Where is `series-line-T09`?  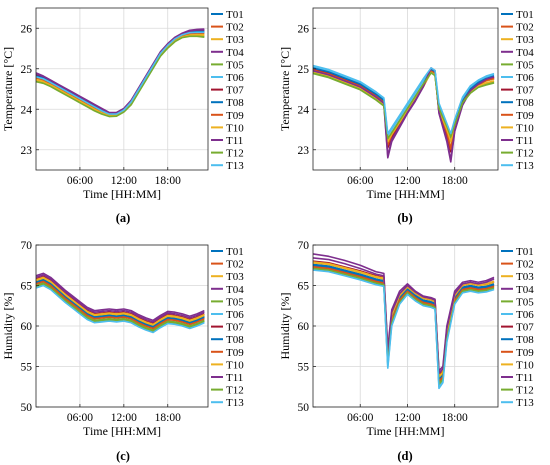
series-line-T09 is located at coordinates (404, 324).